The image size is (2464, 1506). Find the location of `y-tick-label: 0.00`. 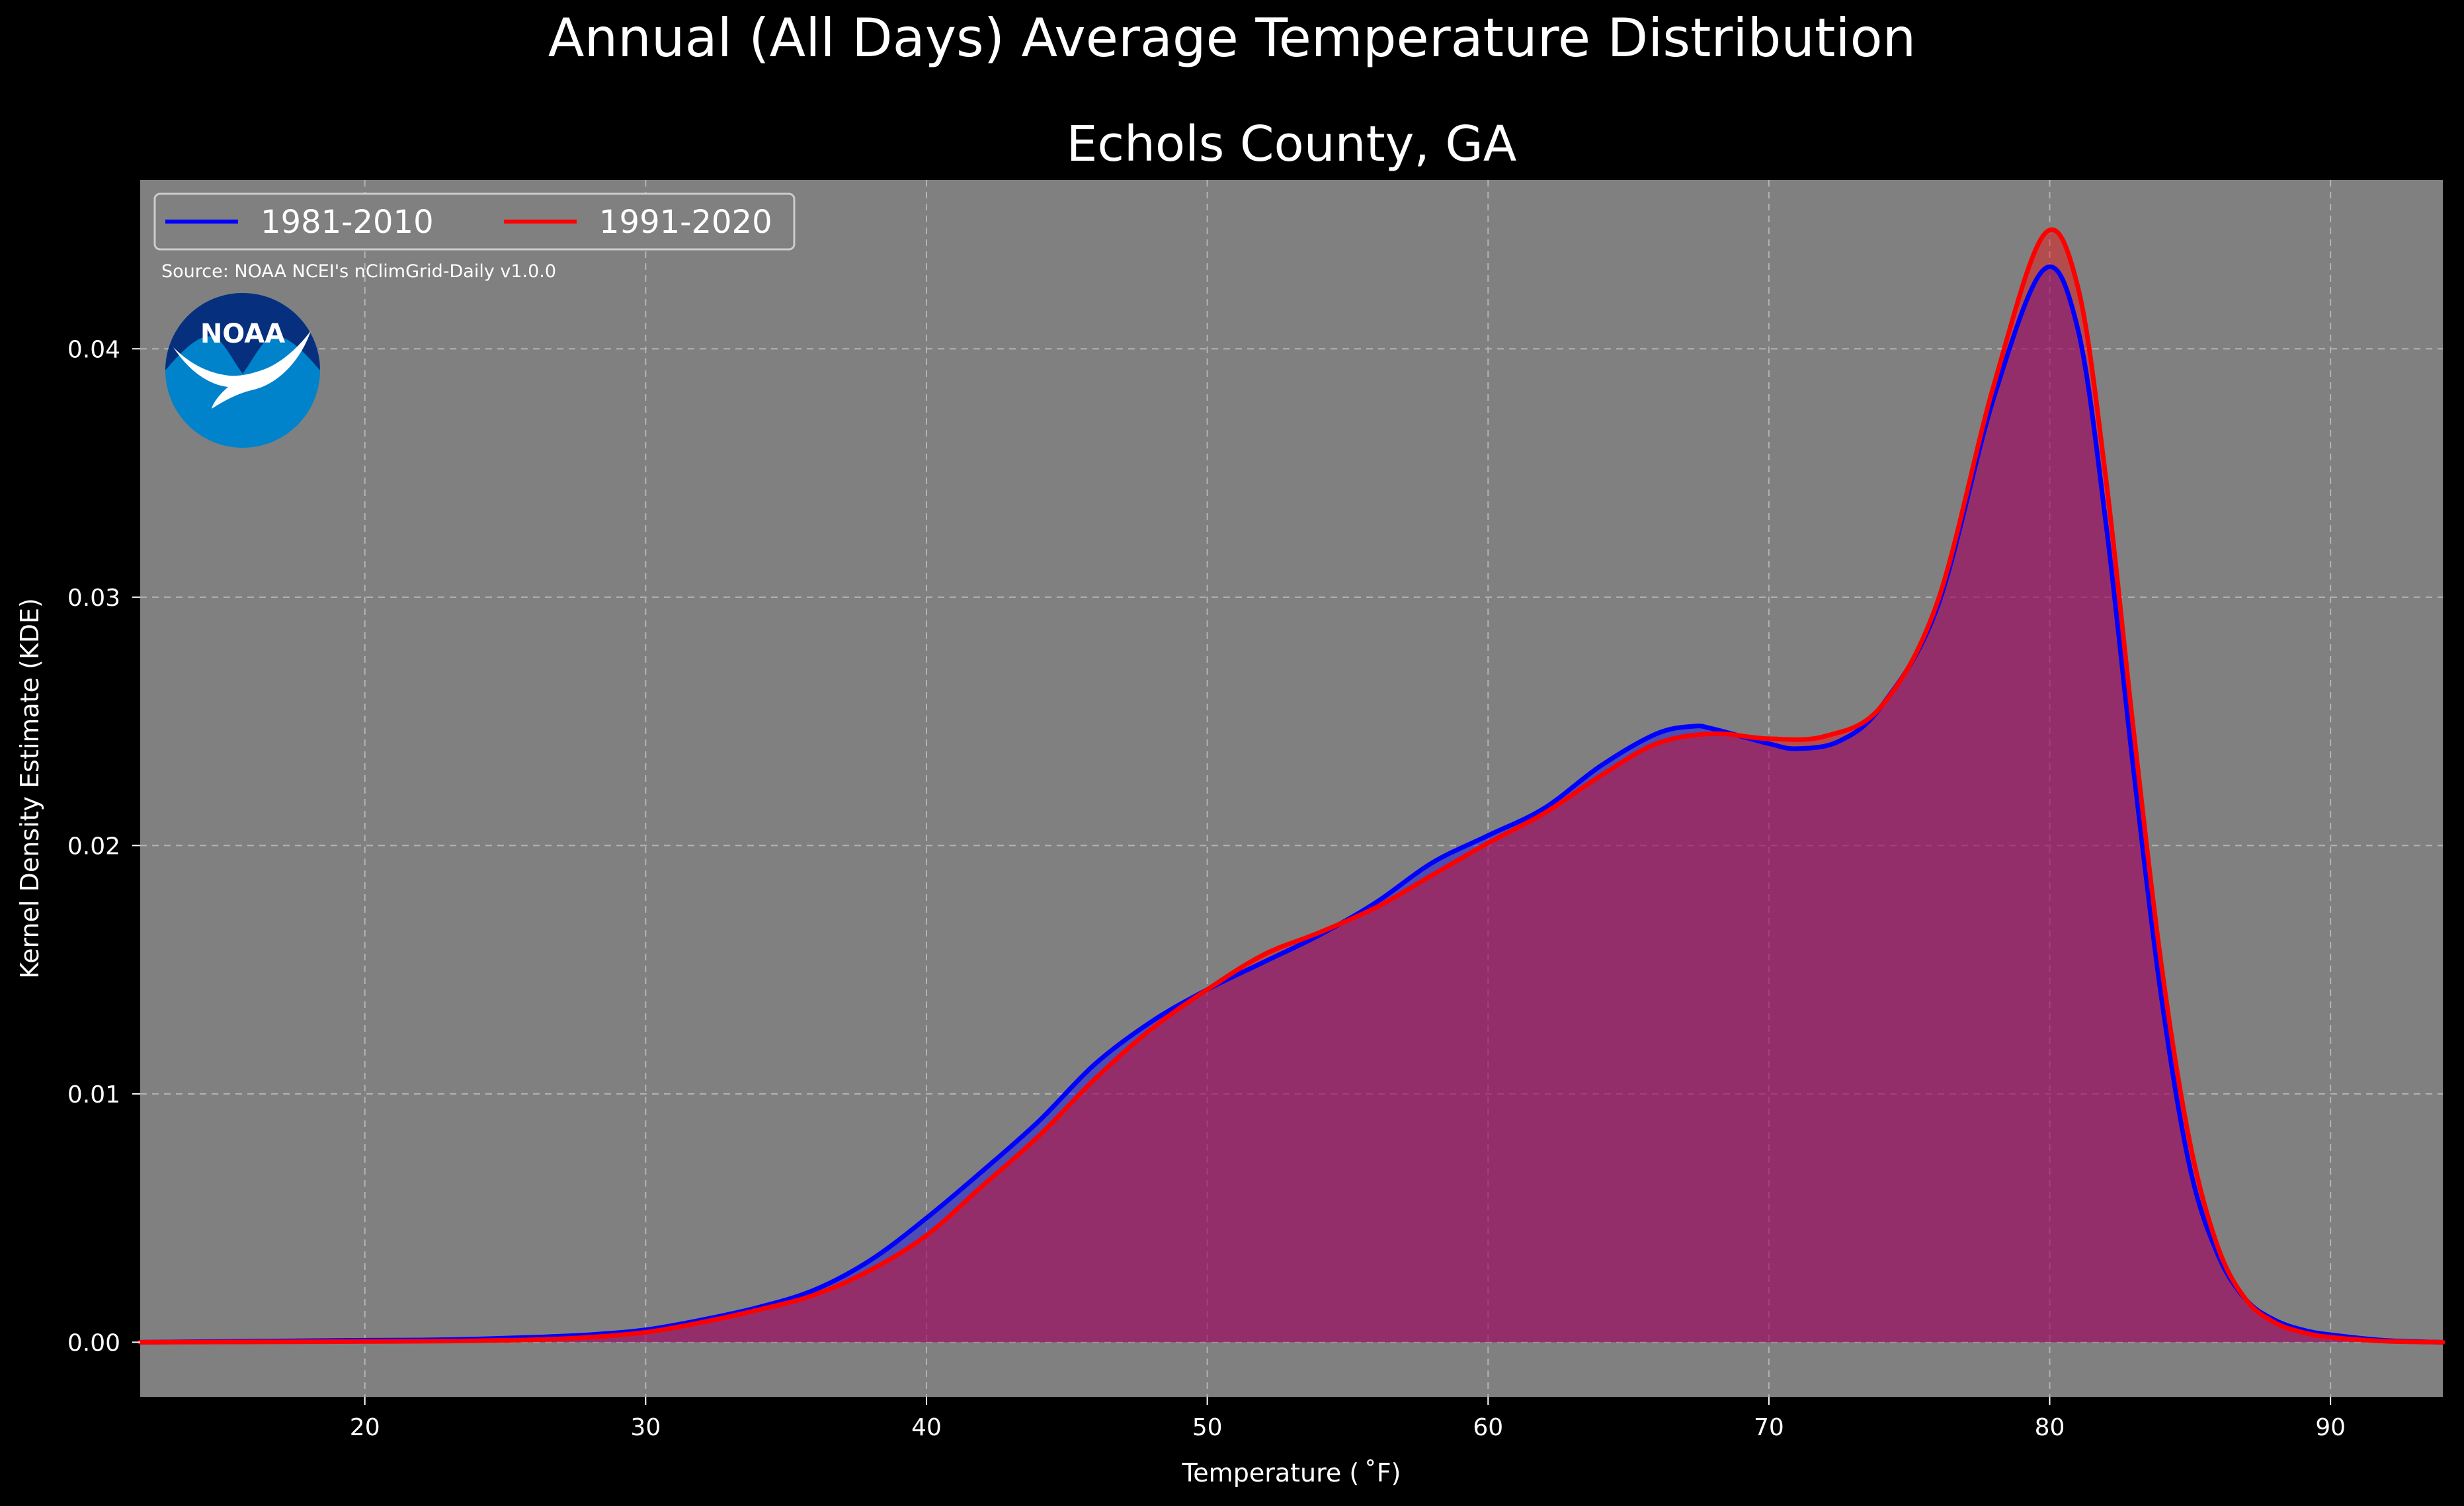

y-tick-label: 0.00 is located at coordinates (94, 1343).